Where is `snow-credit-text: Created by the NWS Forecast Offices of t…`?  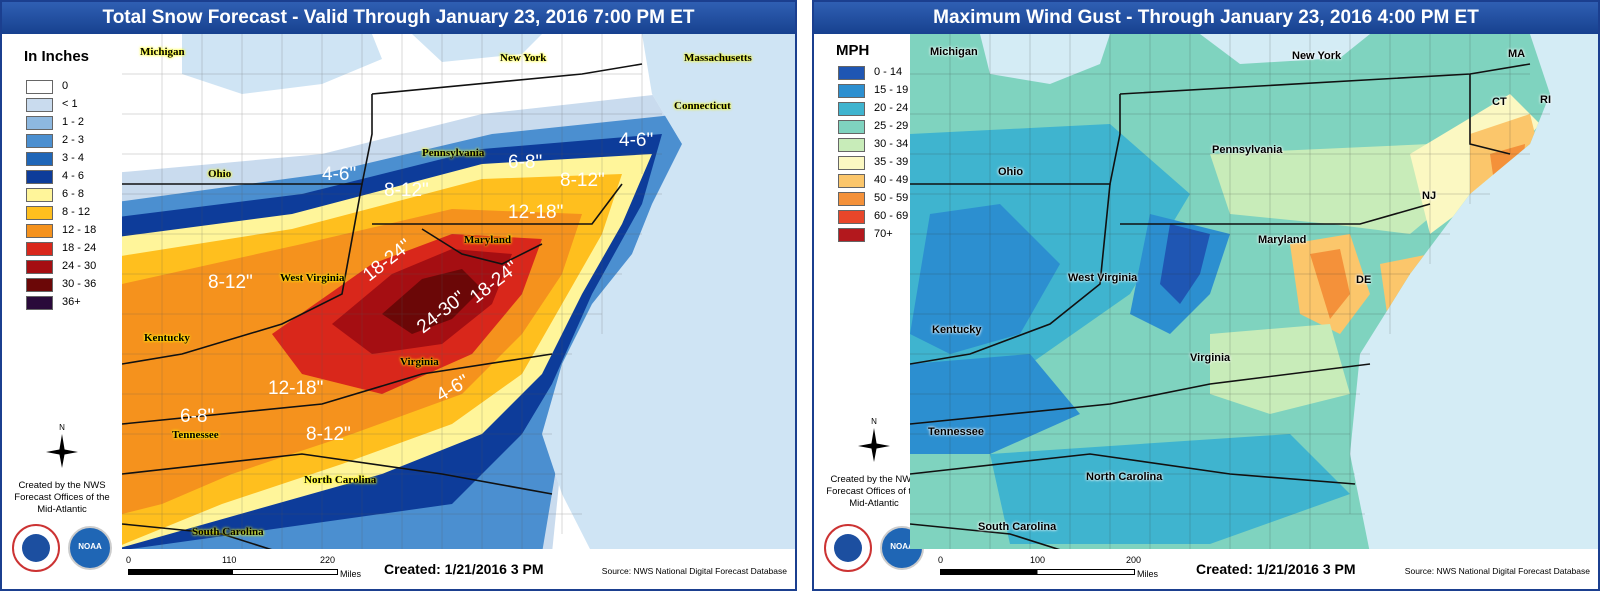
snow-credit-text: Created by the NWS Forecast Offices of t… is located at coordinates (62, 497).